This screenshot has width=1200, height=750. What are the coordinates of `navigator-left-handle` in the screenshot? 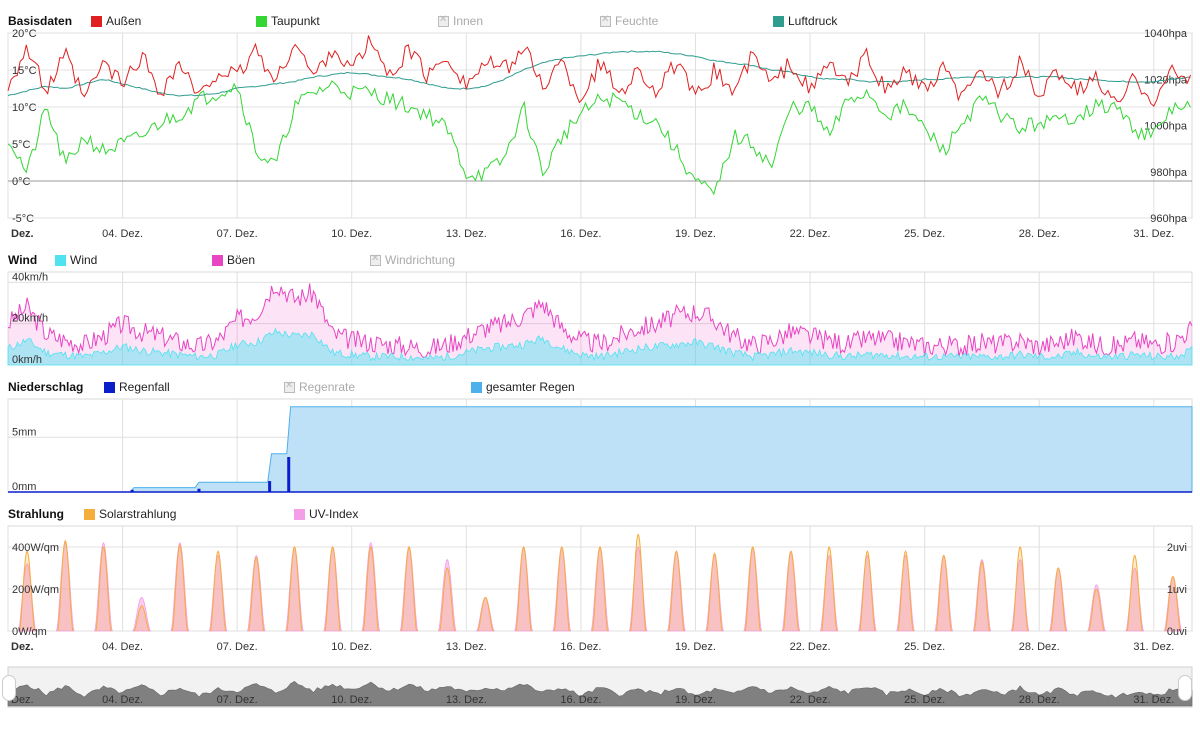 It's located at (9, 688).